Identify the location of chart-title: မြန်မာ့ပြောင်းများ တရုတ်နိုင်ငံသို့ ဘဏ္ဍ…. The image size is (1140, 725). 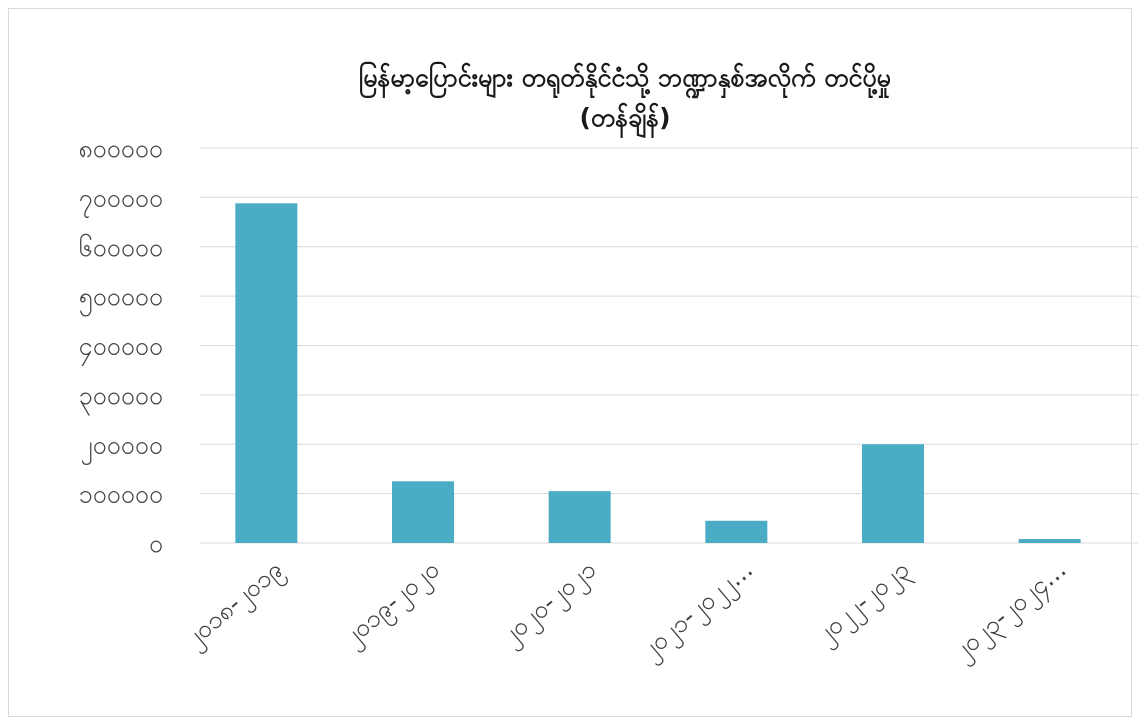
(625, 98).